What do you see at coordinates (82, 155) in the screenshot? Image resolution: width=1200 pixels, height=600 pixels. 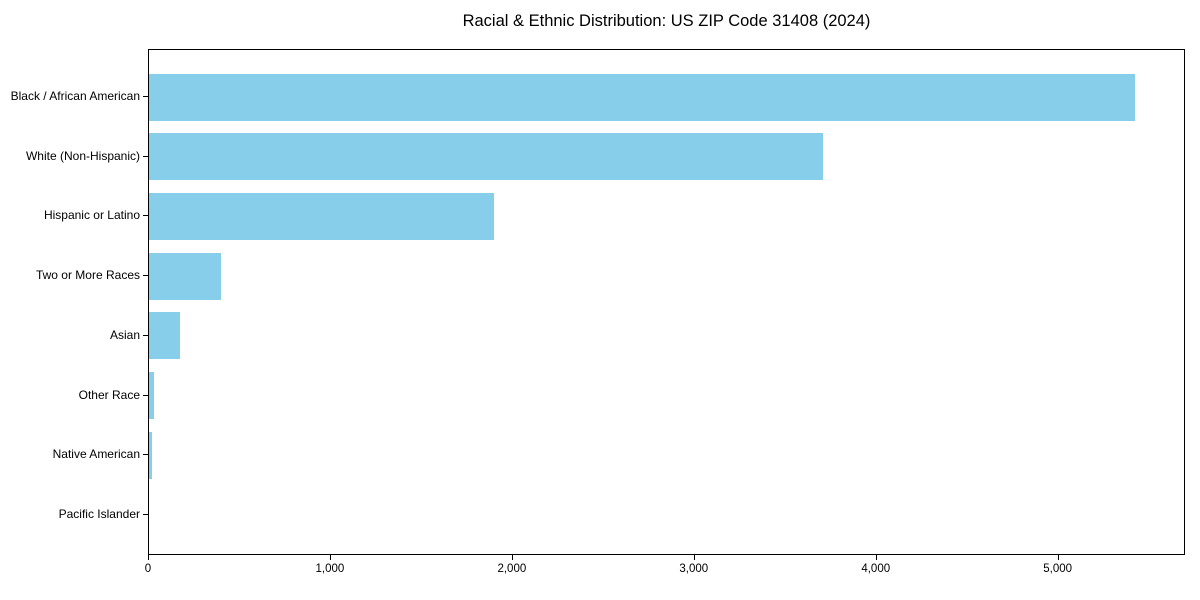 I see `y-tick-label-white-non-hispanic: White (Non-Hispanic)` at bounding box center [82, 155].